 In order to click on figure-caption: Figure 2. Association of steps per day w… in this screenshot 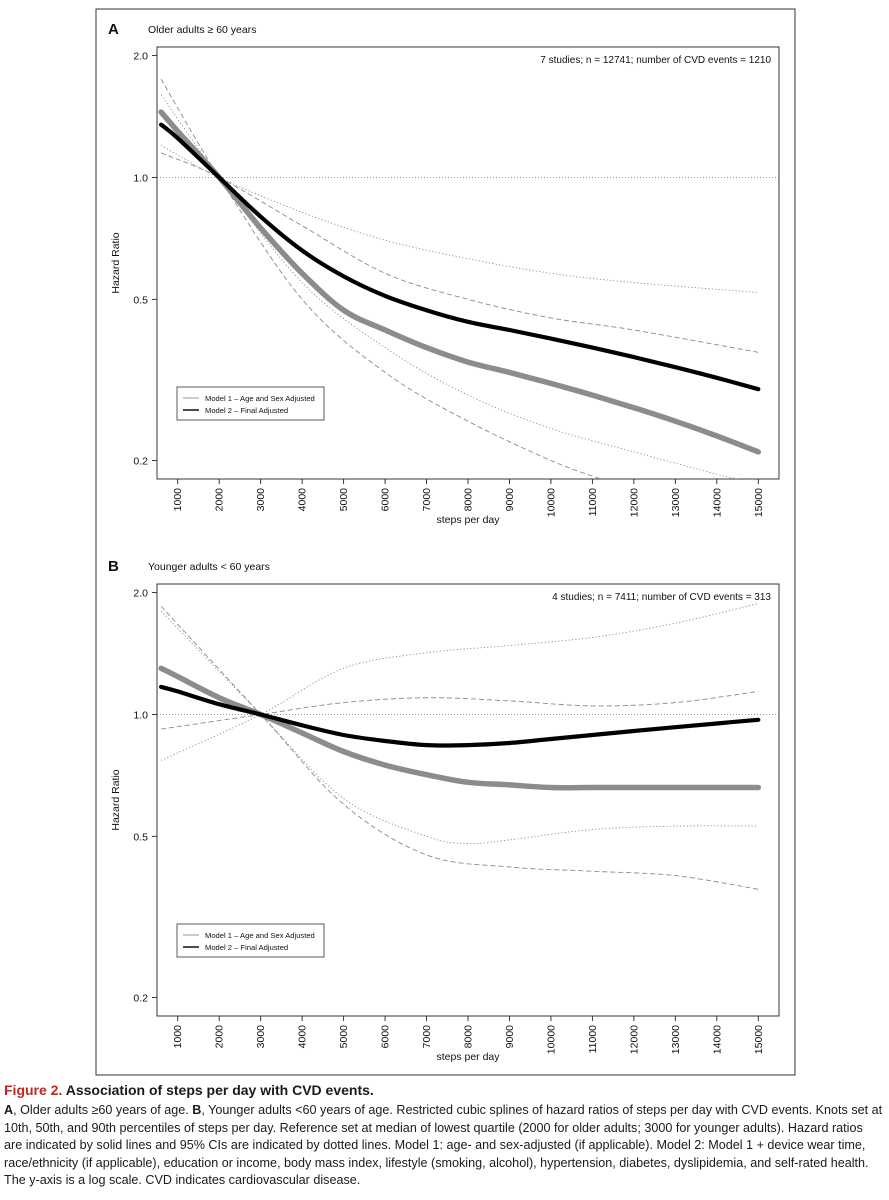, I will do `click(444, 1136)`.